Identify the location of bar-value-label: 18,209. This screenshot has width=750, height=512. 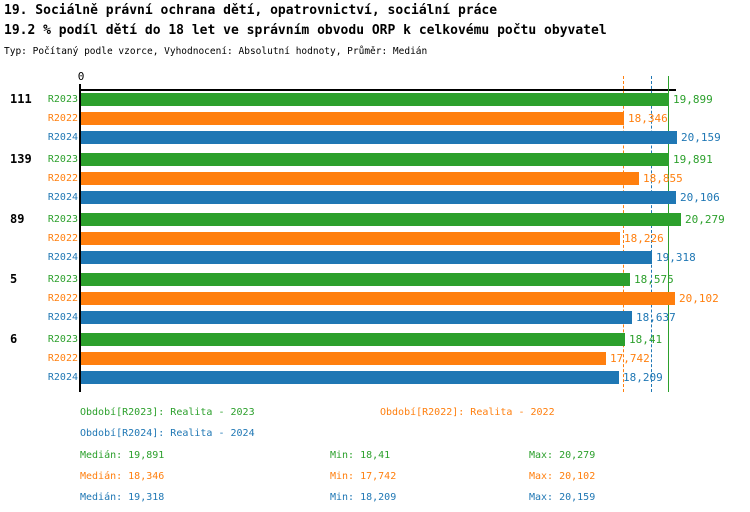
(643, 377).